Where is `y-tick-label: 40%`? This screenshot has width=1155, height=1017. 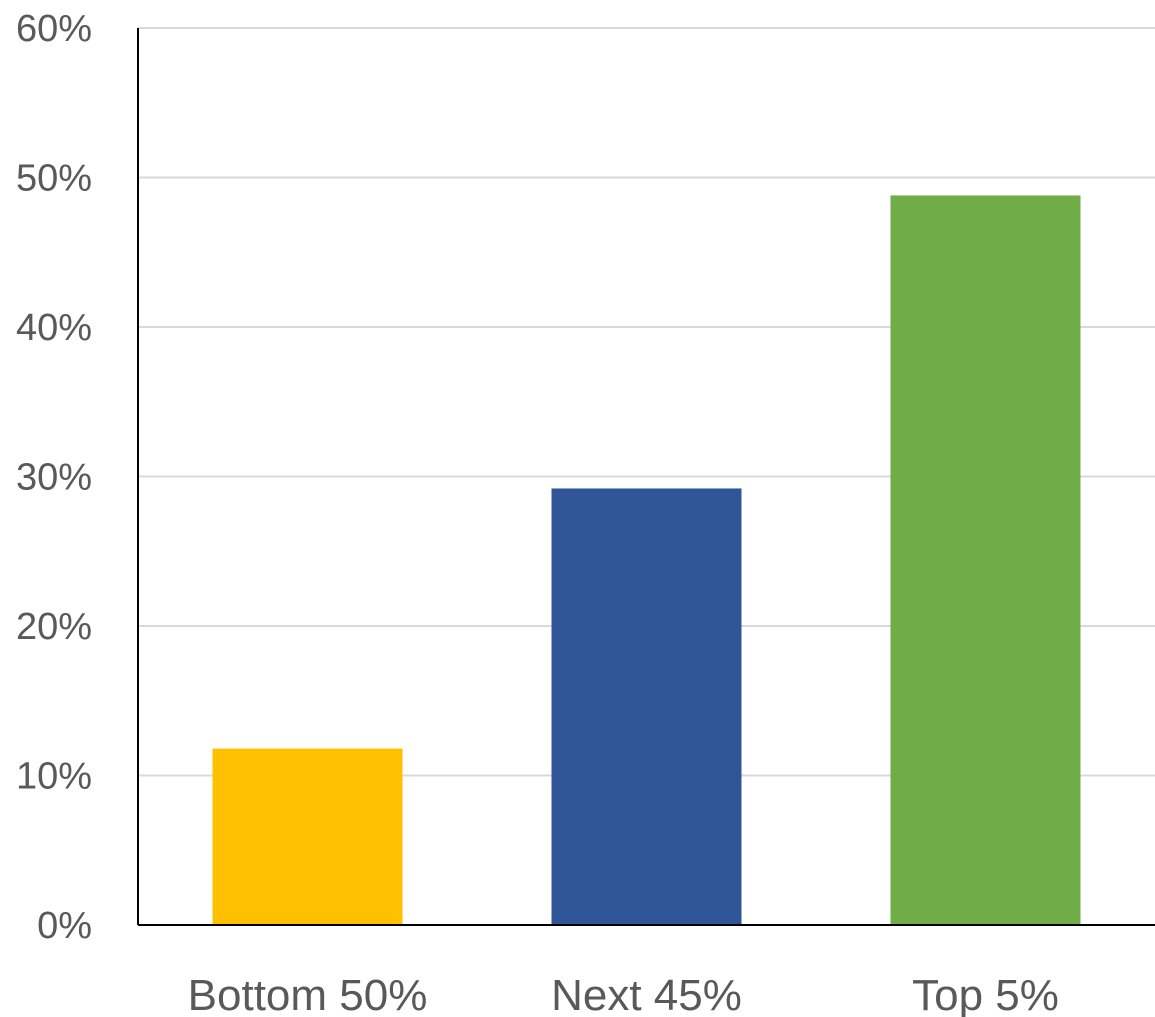 y-tick-label: 40% is located at coordinates (54, 328).